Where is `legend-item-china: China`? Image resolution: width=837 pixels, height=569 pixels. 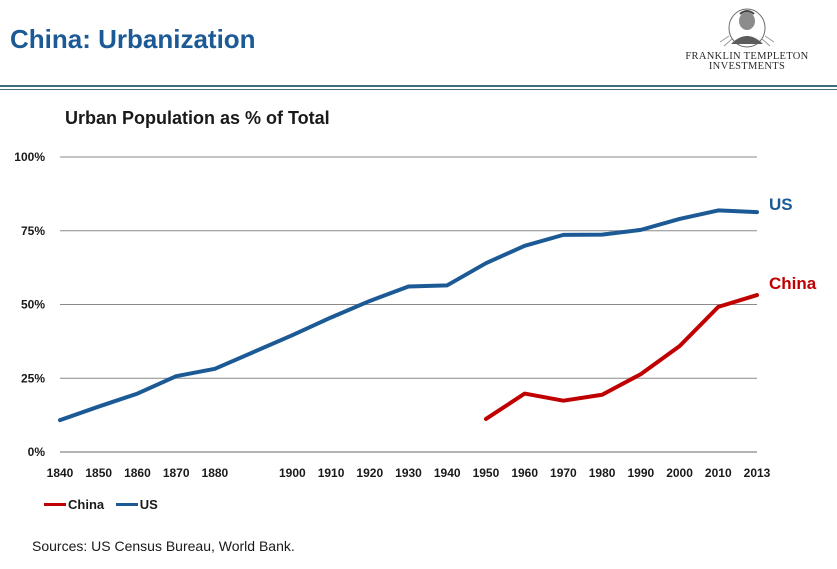 legend-item-china: China is located at coordinates (74, 504).